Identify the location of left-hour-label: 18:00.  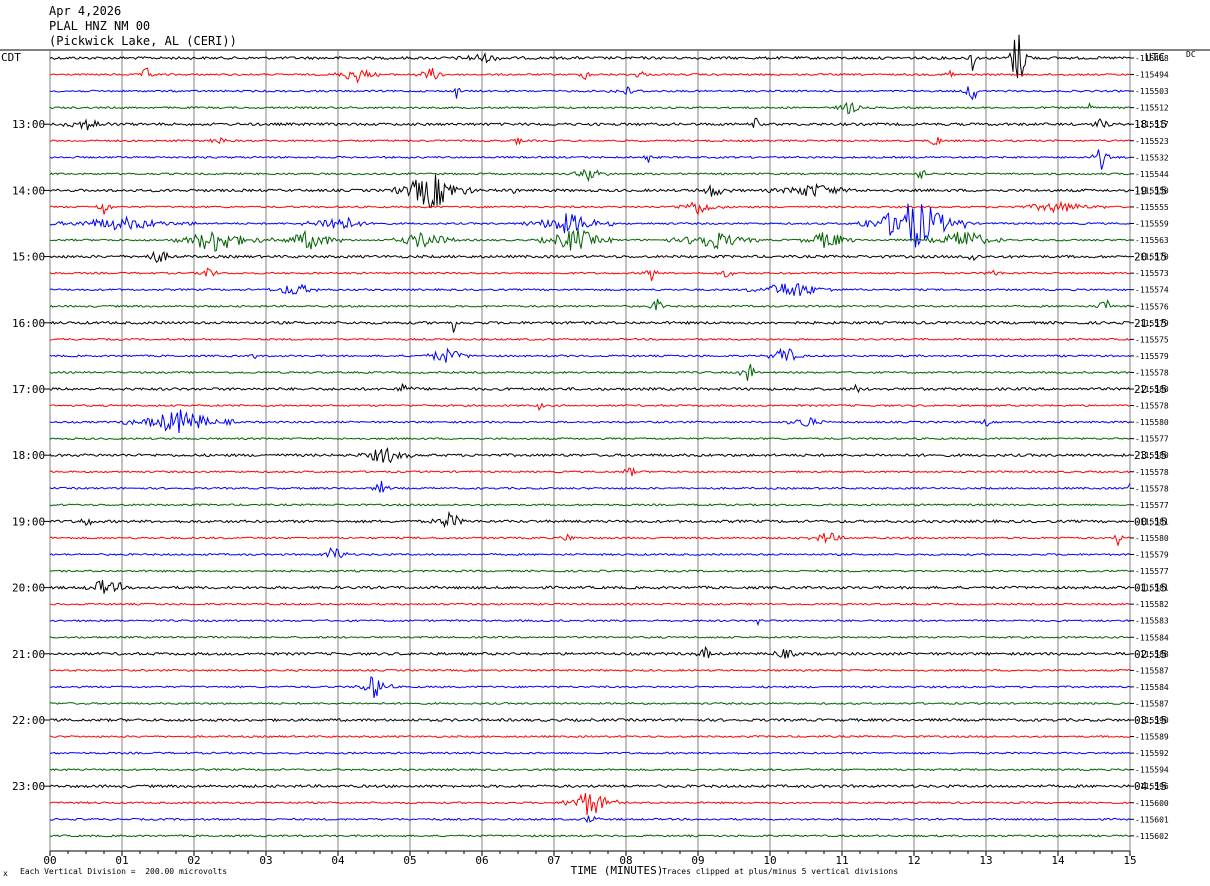
(28, 455).